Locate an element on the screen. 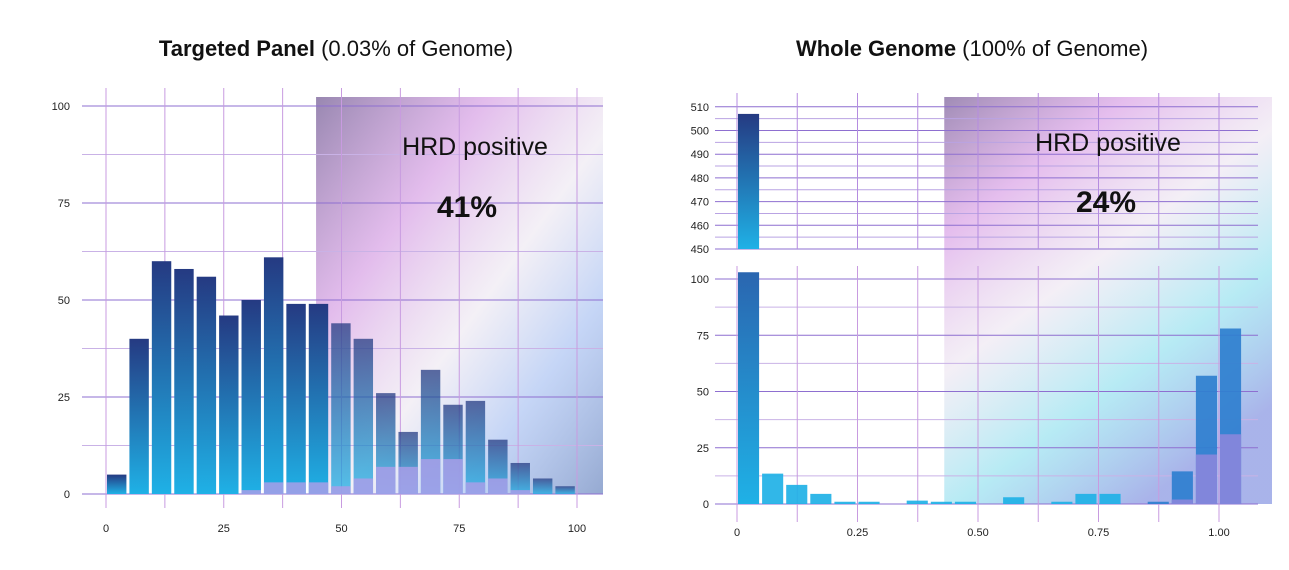 This screenshot has height=570, width=1289. x-tick-label: 0.75 is located at coordinates (1098, 533).